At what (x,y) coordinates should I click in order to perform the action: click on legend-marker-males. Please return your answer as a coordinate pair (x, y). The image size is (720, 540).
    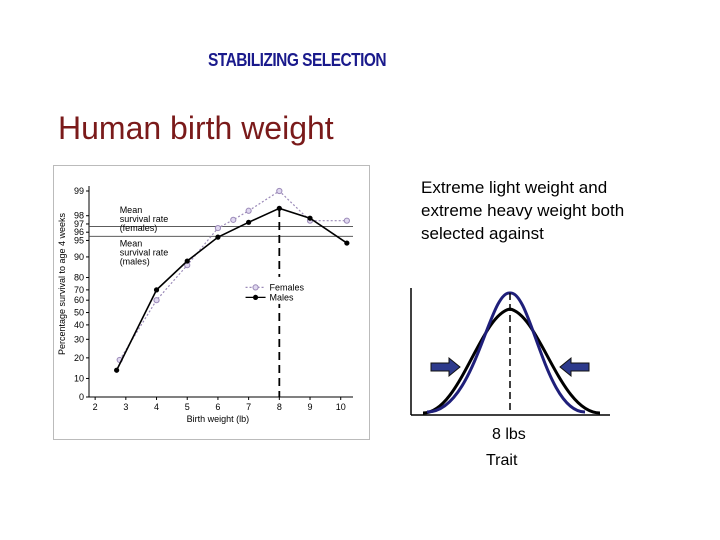
    Looking at the image, I should click on (255, 297).